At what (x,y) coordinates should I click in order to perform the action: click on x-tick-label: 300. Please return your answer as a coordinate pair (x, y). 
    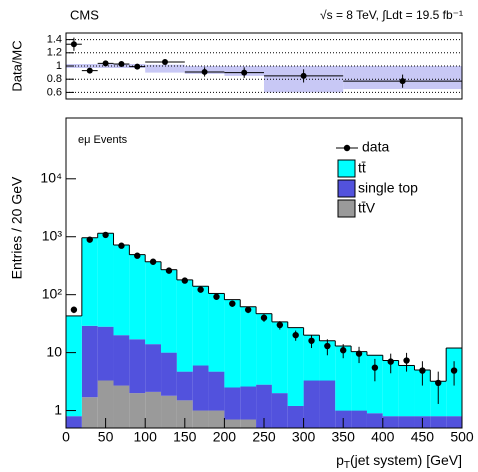
    Looking at the image, I should click on (304, 437).